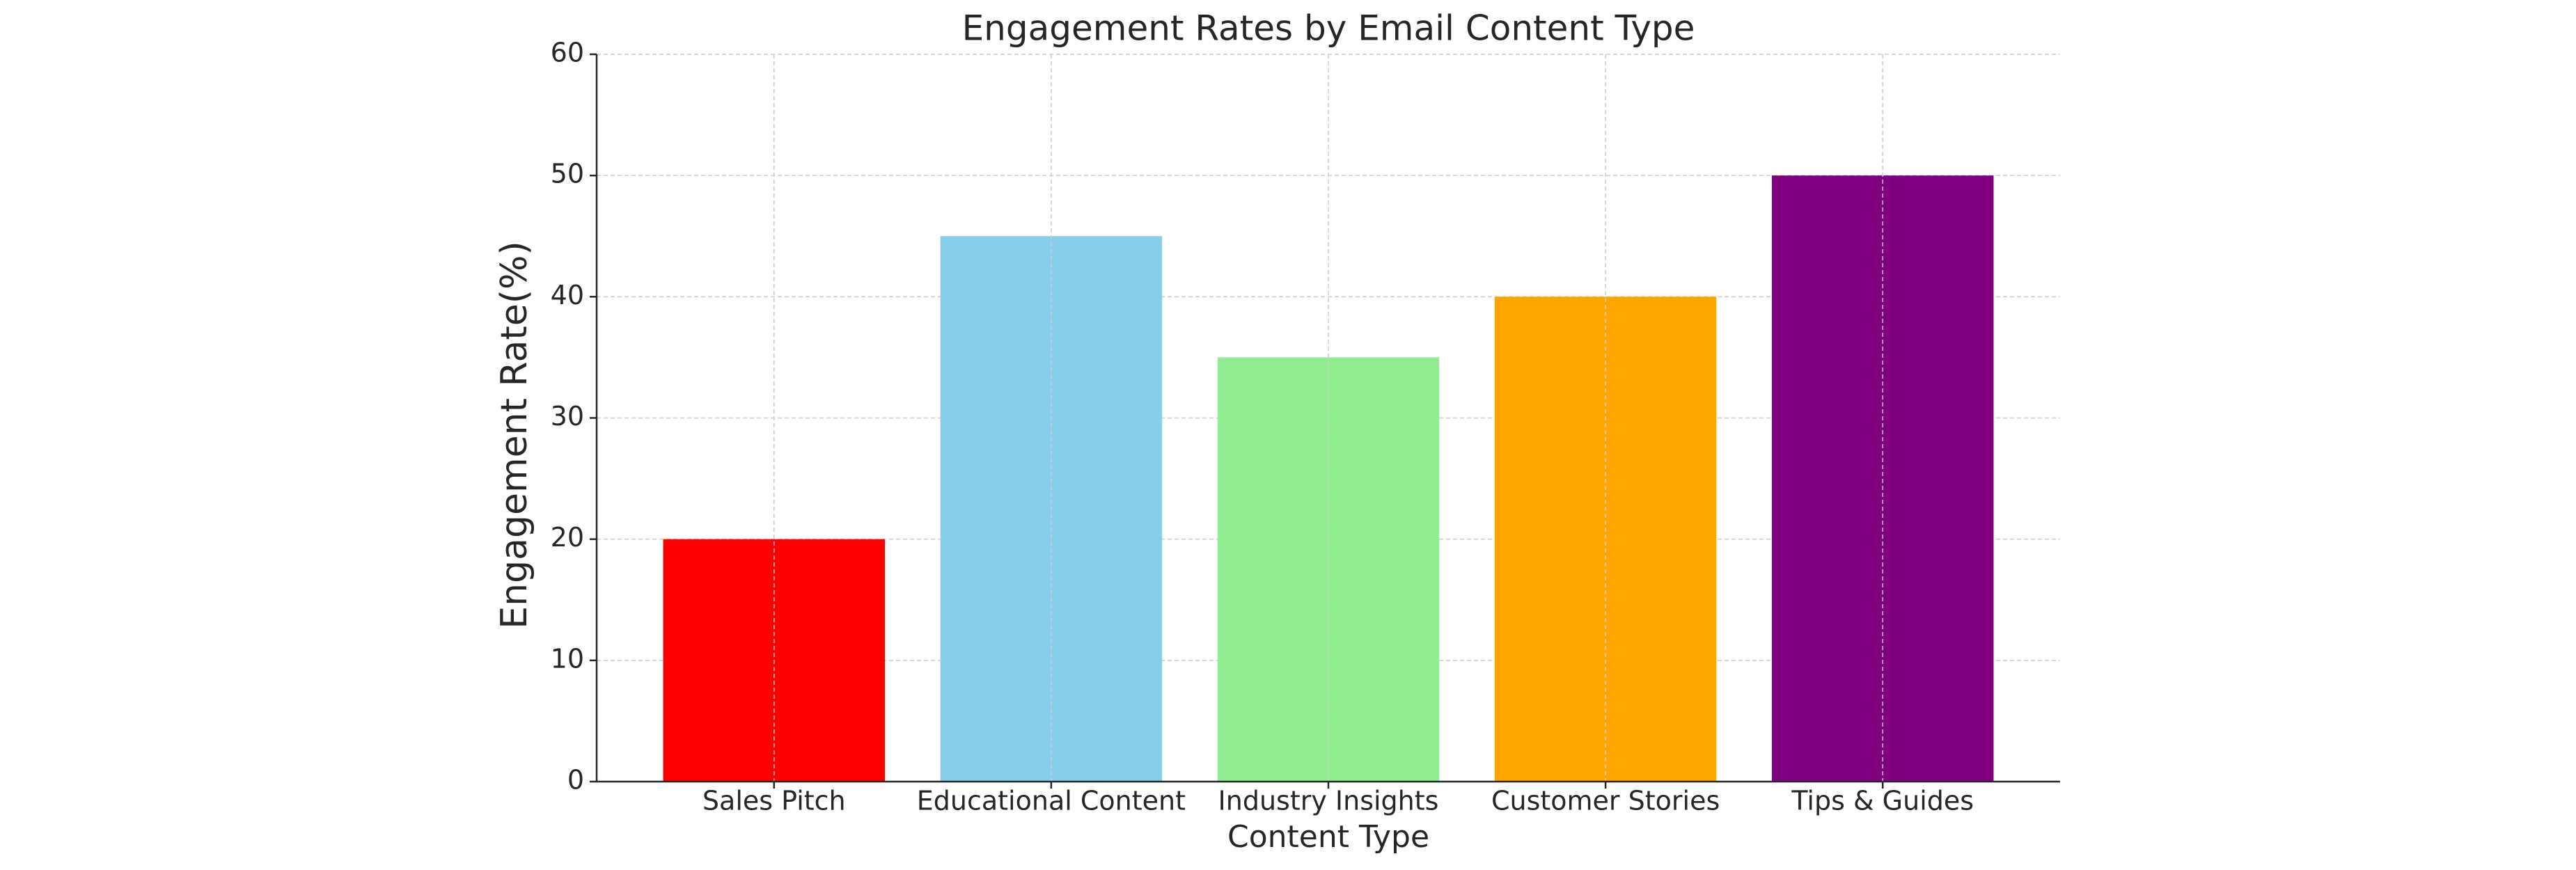 Image resolution: width=2576 pixels, height=870 pixels. I want to click on y-tick-label: 30, so click(567, 416).